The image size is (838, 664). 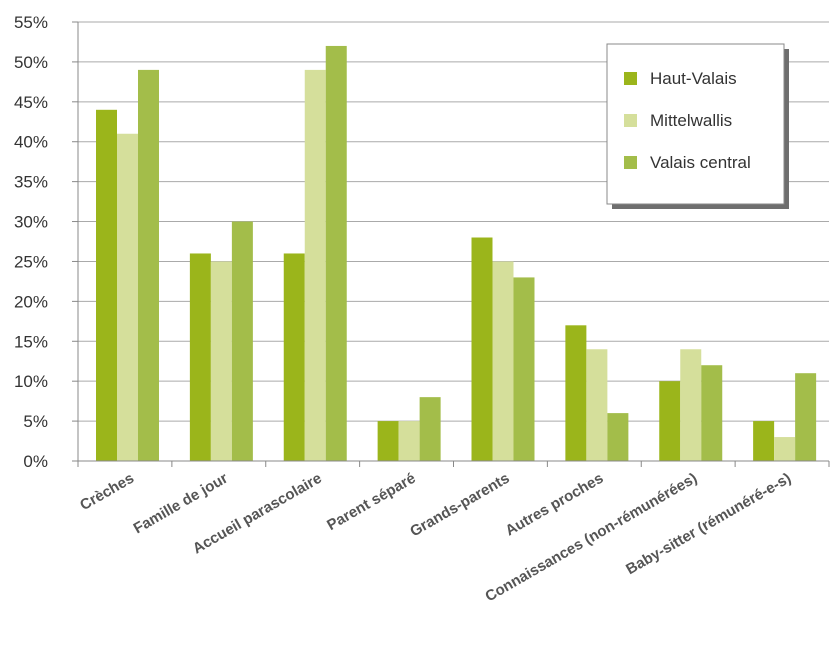 What do you see at coordinates (31, 102) in the screenshot?
I see `y-tick-label: 45%` at bounding box center [31, 102].